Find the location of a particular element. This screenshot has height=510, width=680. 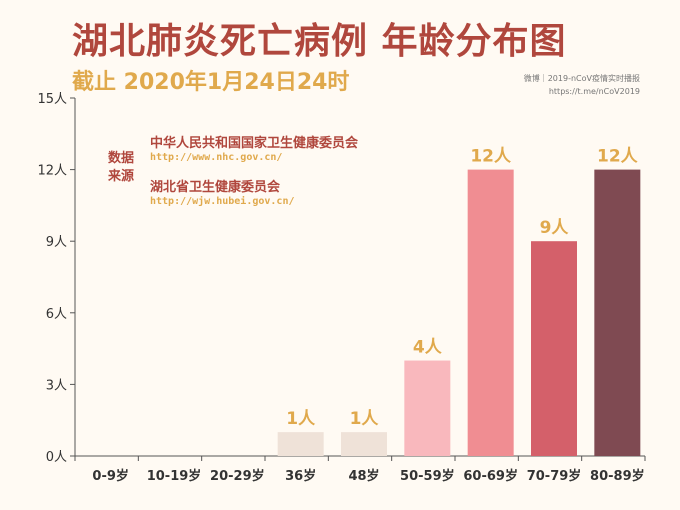

y-tick-label: 0人 is located at coordinates (56, 457).